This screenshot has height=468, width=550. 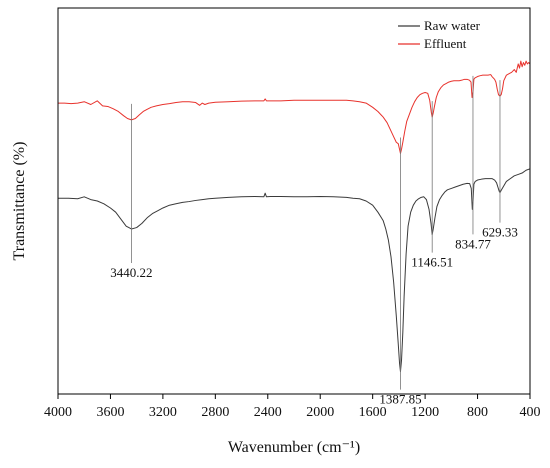 I want to click on peak-label-4: 629.33, so click(x=500, y=232).